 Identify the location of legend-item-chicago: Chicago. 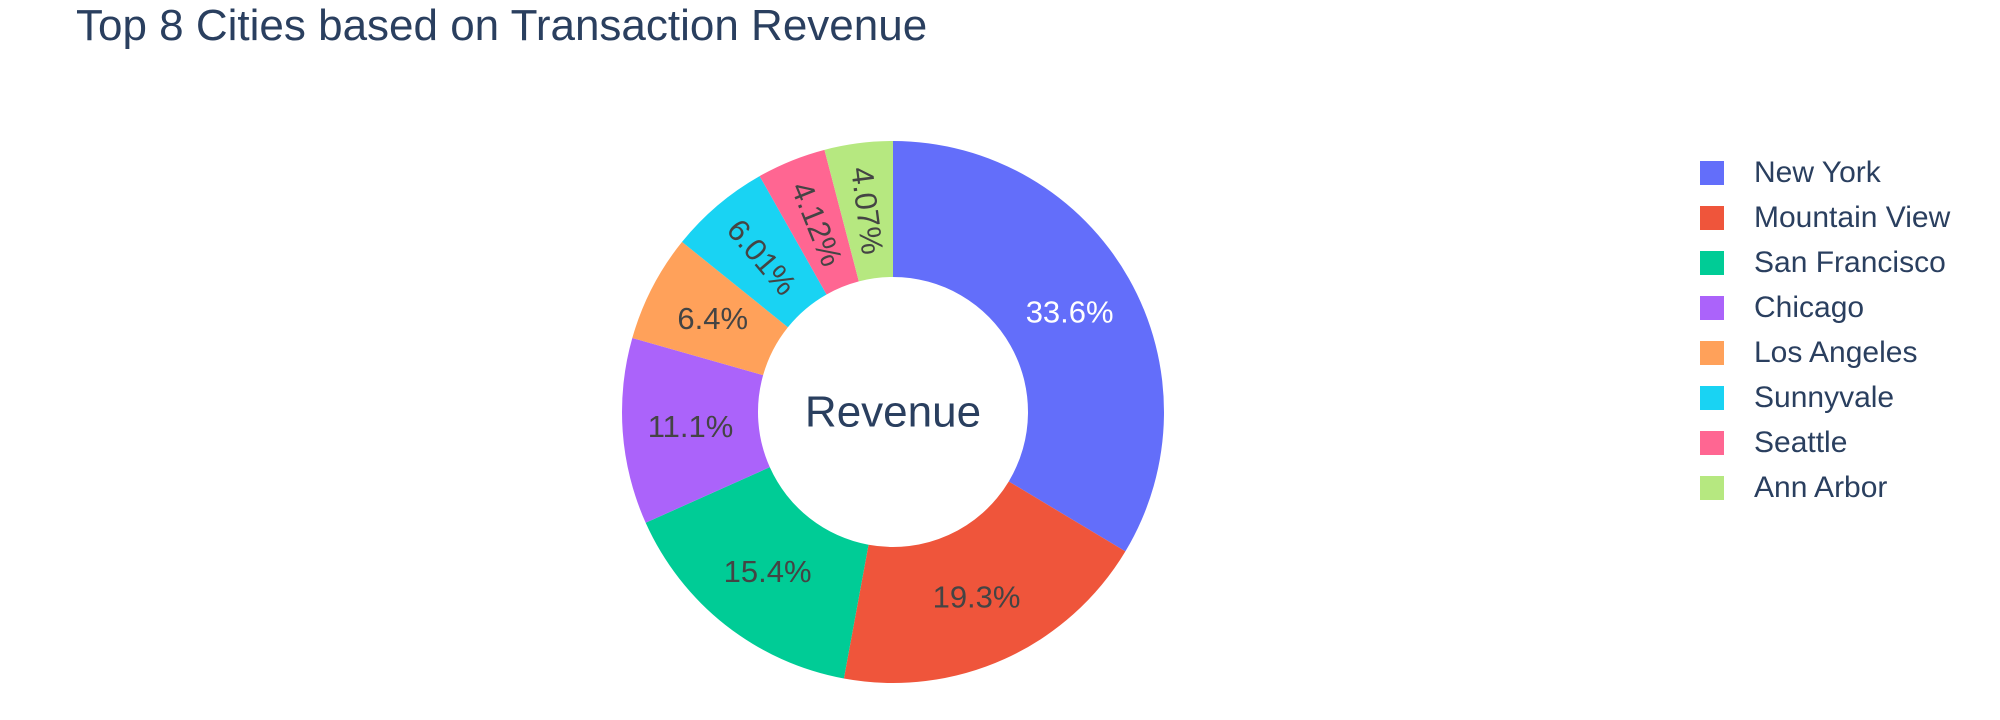
(1825, 307).